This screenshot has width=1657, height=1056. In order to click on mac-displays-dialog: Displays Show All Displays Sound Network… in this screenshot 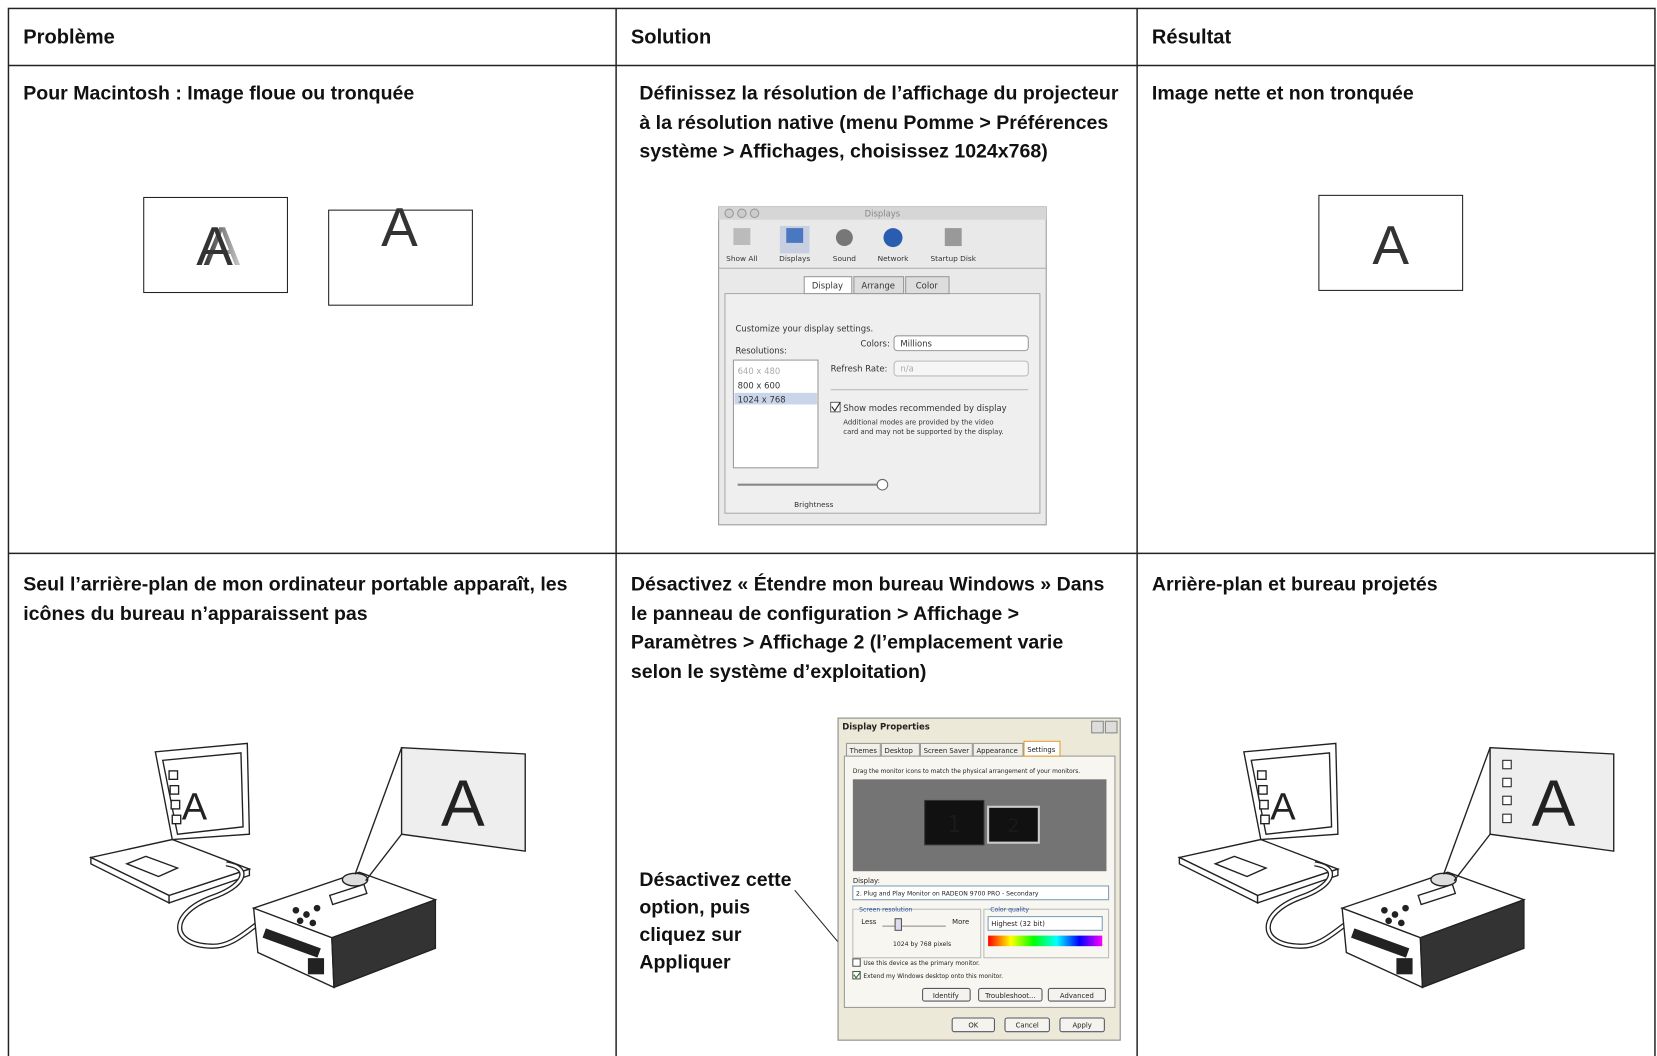, I will do `click(882, 366)`.